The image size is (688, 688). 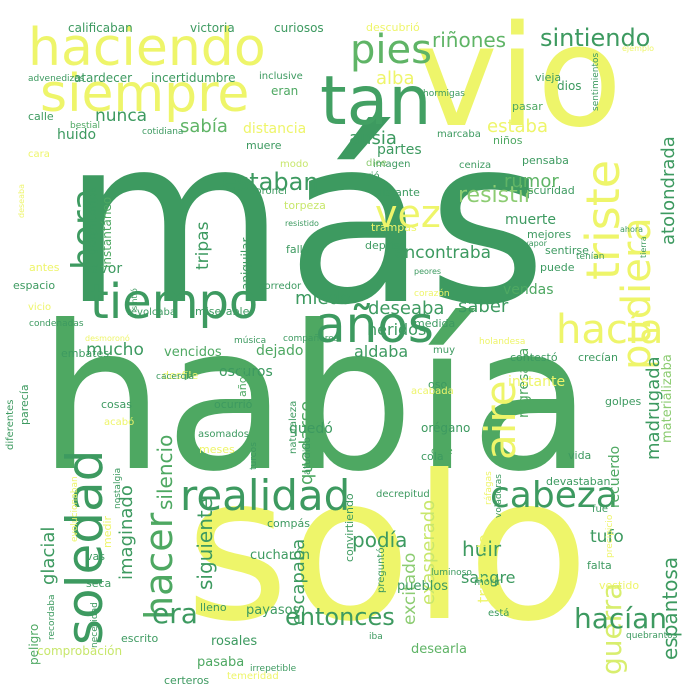 What do you see at coordinates (668, 190) in the screenshot?
I see `cloud-word: atolondrada` at bounding box center [668, 190].